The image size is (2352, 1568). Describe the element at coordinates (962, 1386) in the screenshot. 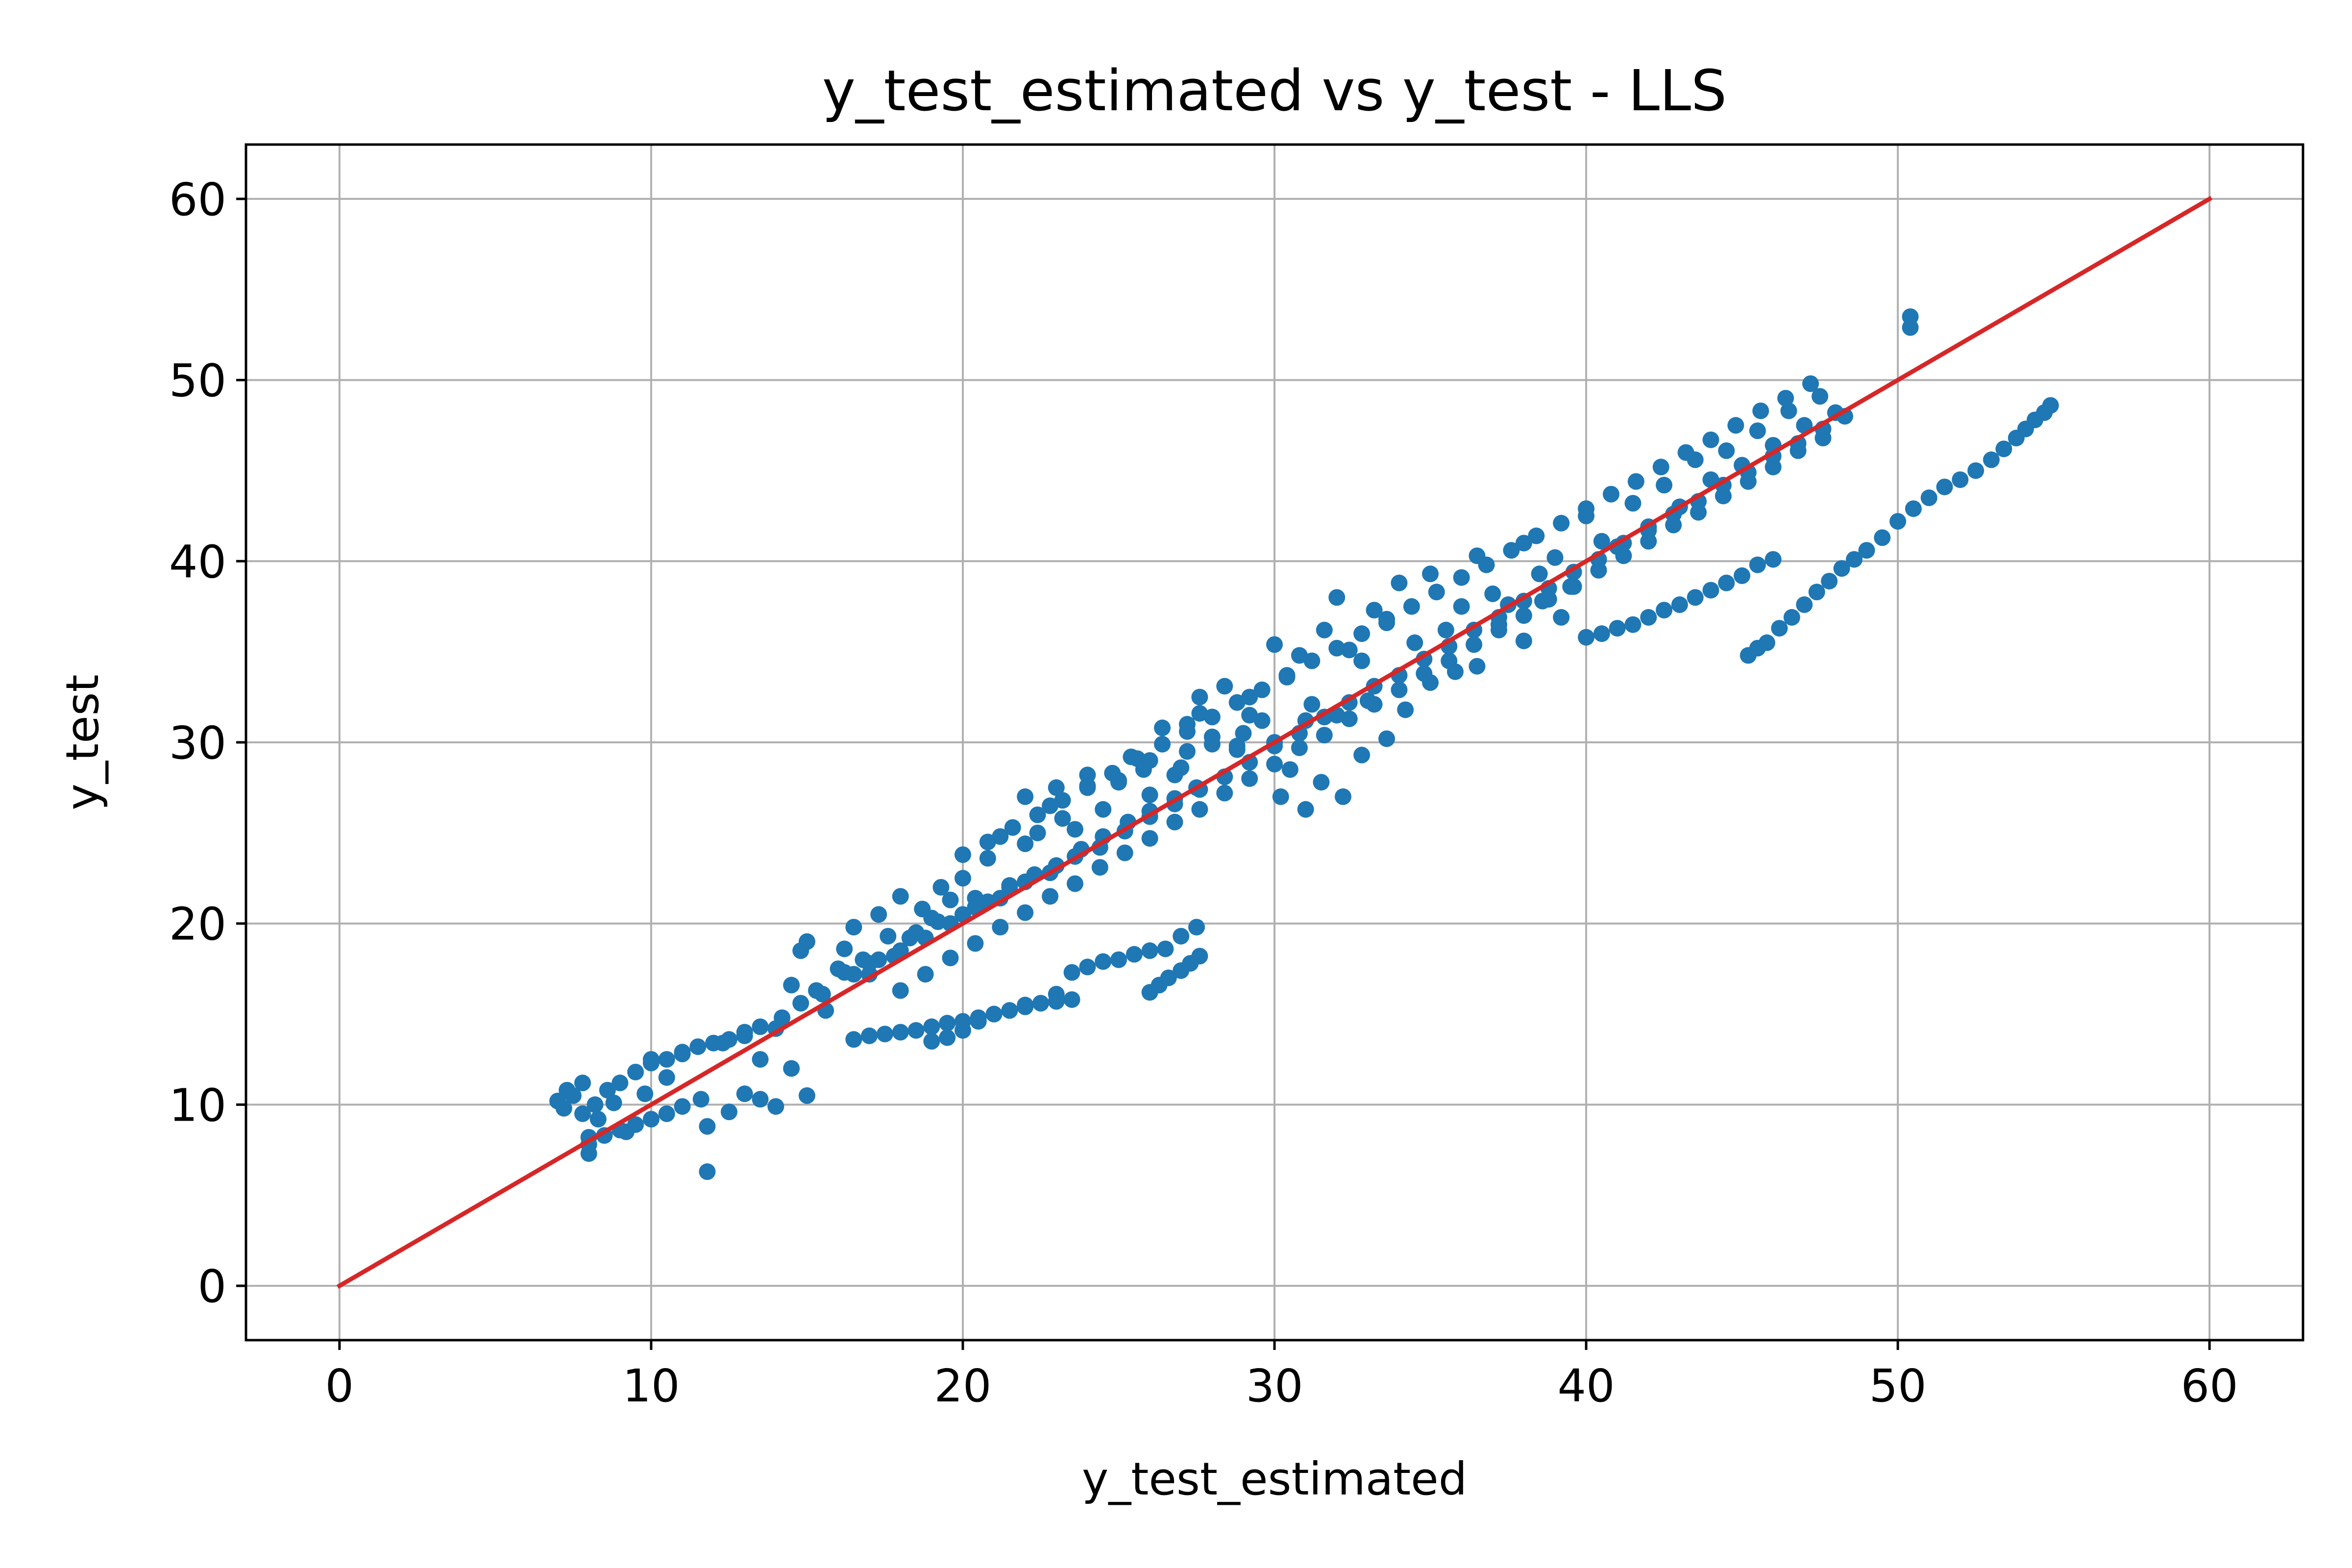

I see `x-tick-label: 20` at that location.